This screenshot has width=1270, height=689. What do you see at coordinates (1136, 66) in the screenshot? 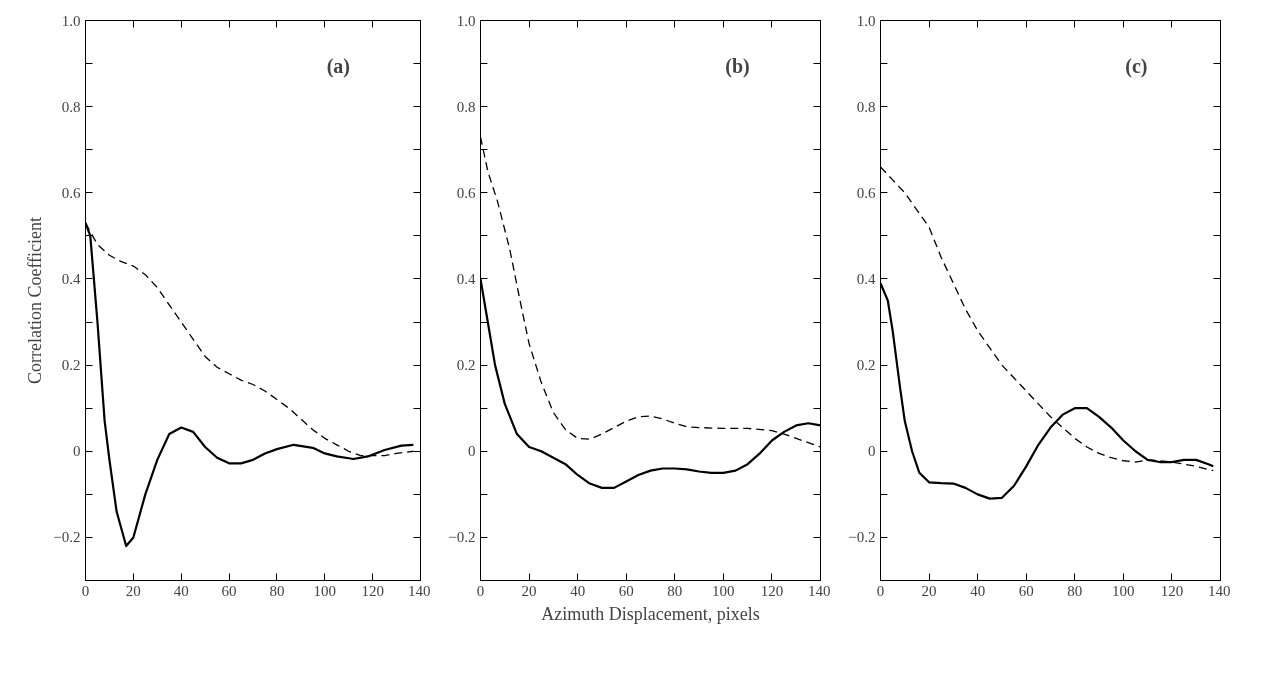
I see `annotation: (c)` at bounding box center [1136, 66].